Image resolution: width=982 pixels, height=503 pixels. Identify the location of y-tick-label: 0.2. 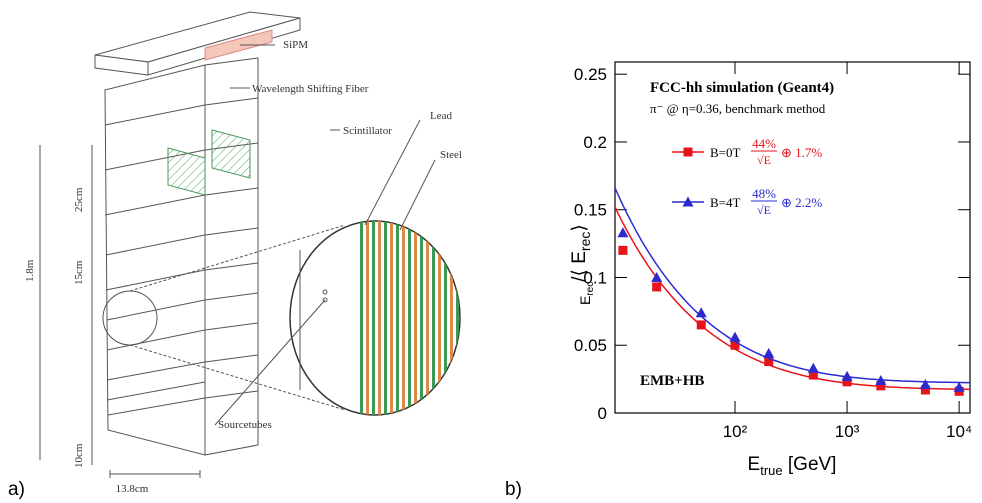
(595, 142).